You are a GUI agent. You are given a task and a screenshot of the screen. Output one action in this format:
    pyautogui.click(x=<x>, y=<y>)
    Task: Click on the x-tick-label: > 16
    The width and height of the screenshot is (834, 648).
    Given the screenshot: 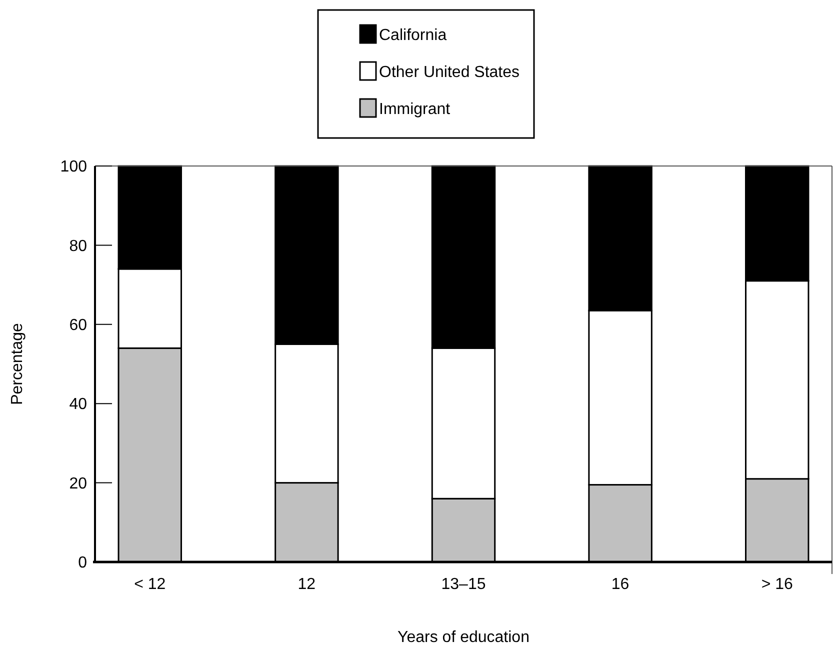 What is the action you would take?
    pyautogui.click(x=777, y=584)
    